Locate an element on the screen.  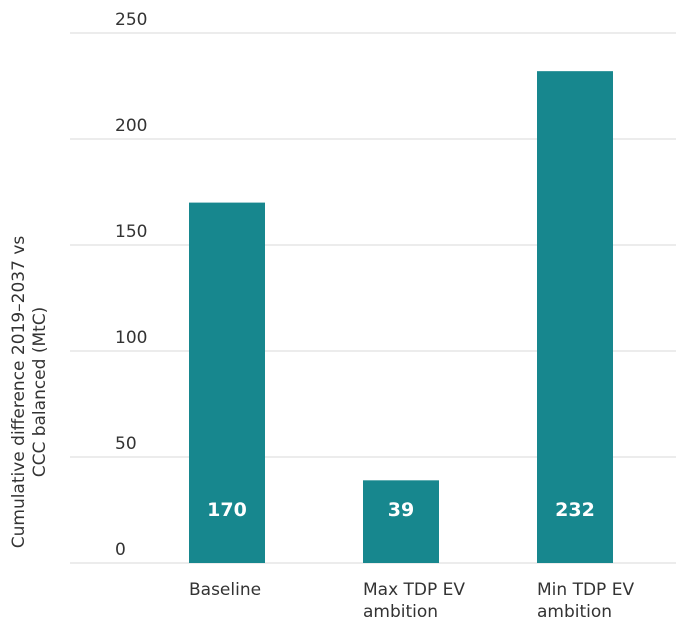
y-tick-label: 50 is located at coordinates (126, 444).